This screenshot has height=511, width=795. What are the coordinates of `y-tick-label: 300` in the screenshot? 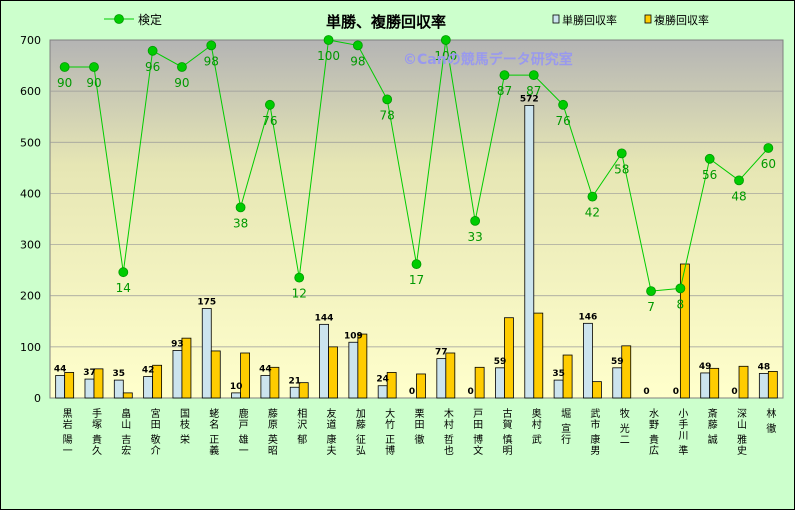 It's located at (30, 245).